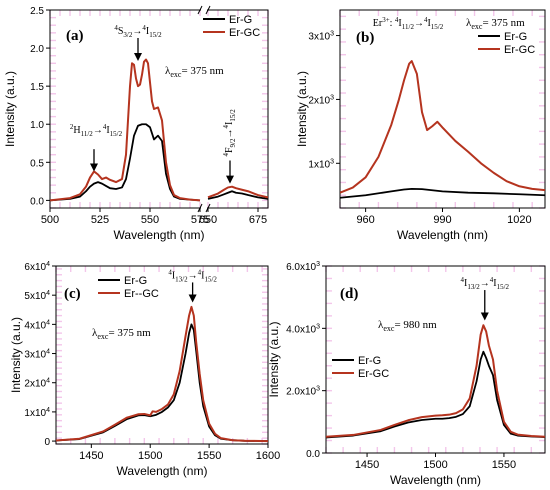 Image resolution: width=550 pixels, height=490 pixels. What do you see at coordinates (321, 164) in the screenshot?
I see `y-tick-label: 1x10³` at bounding box center [321, 164].